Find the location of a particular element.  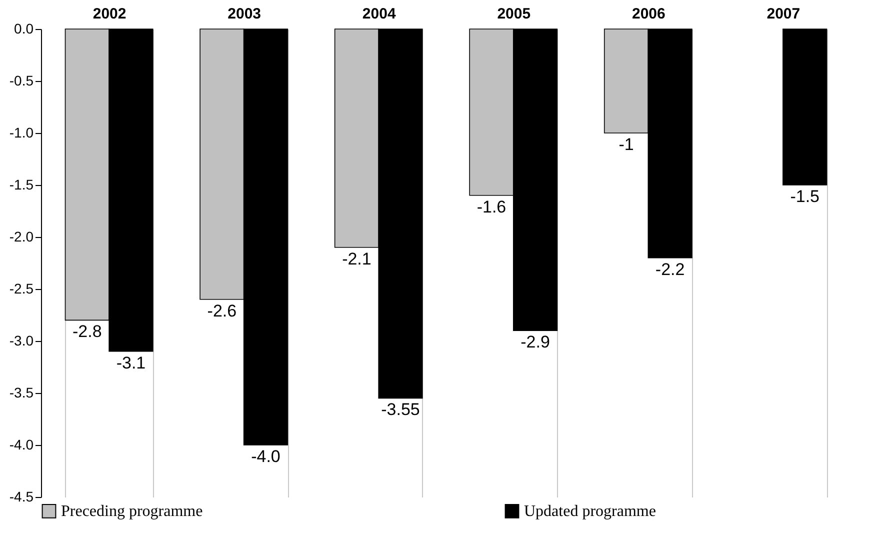

legend-label: Updated programme is located at coordinates (590, 511).